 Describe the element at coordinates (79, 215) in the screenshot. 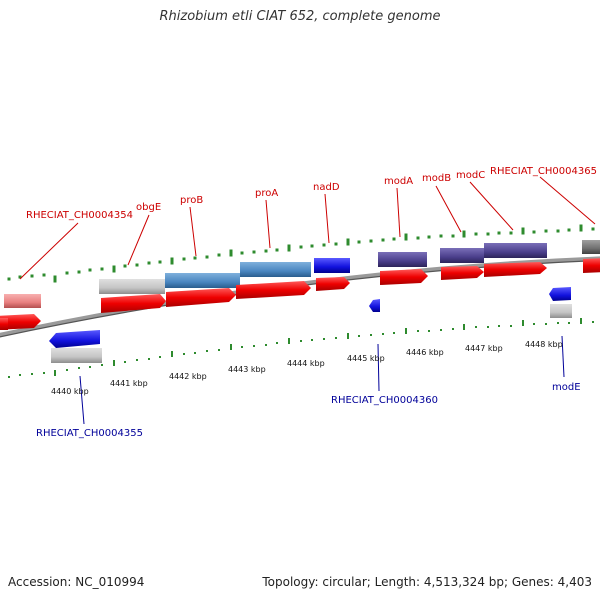

I see `label-rheciat-ch0004354: RHECIAT_CH0004354` at that location.